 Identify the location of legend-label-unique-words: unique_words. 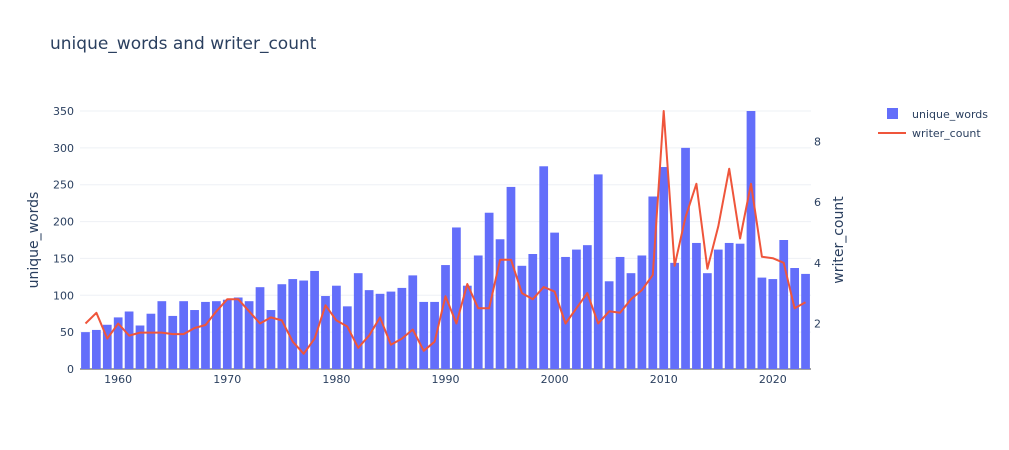
(950, 114).